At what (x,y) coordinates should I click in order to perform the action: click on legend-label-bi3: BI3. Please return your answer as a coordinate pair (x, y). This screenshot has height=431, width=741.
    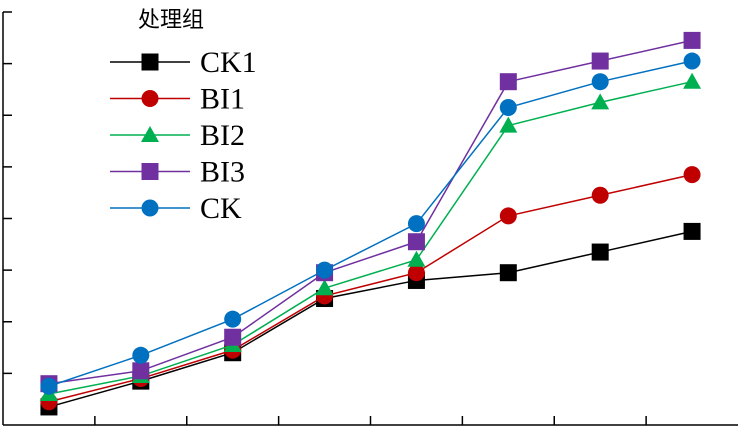
    Looking at the image, I should click on (222, 172).